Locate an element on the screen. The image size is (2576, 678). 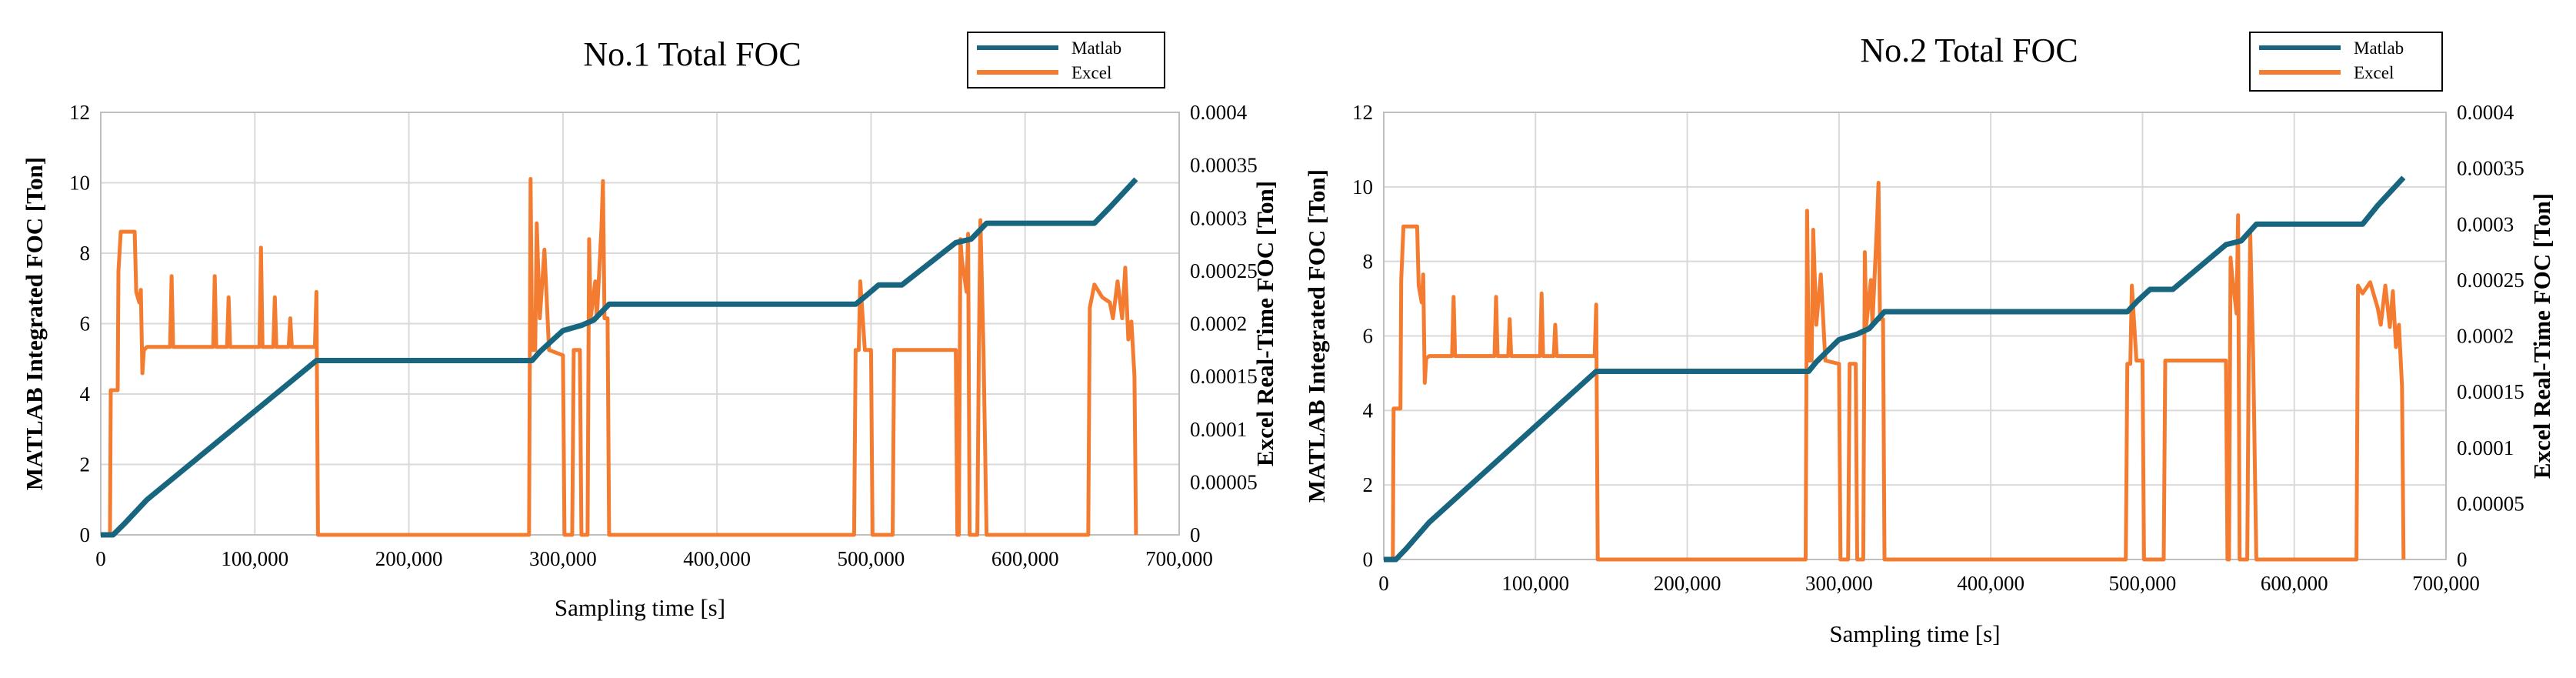
chart-title: No.1 Total FOC is located at coordinates (692, 54).